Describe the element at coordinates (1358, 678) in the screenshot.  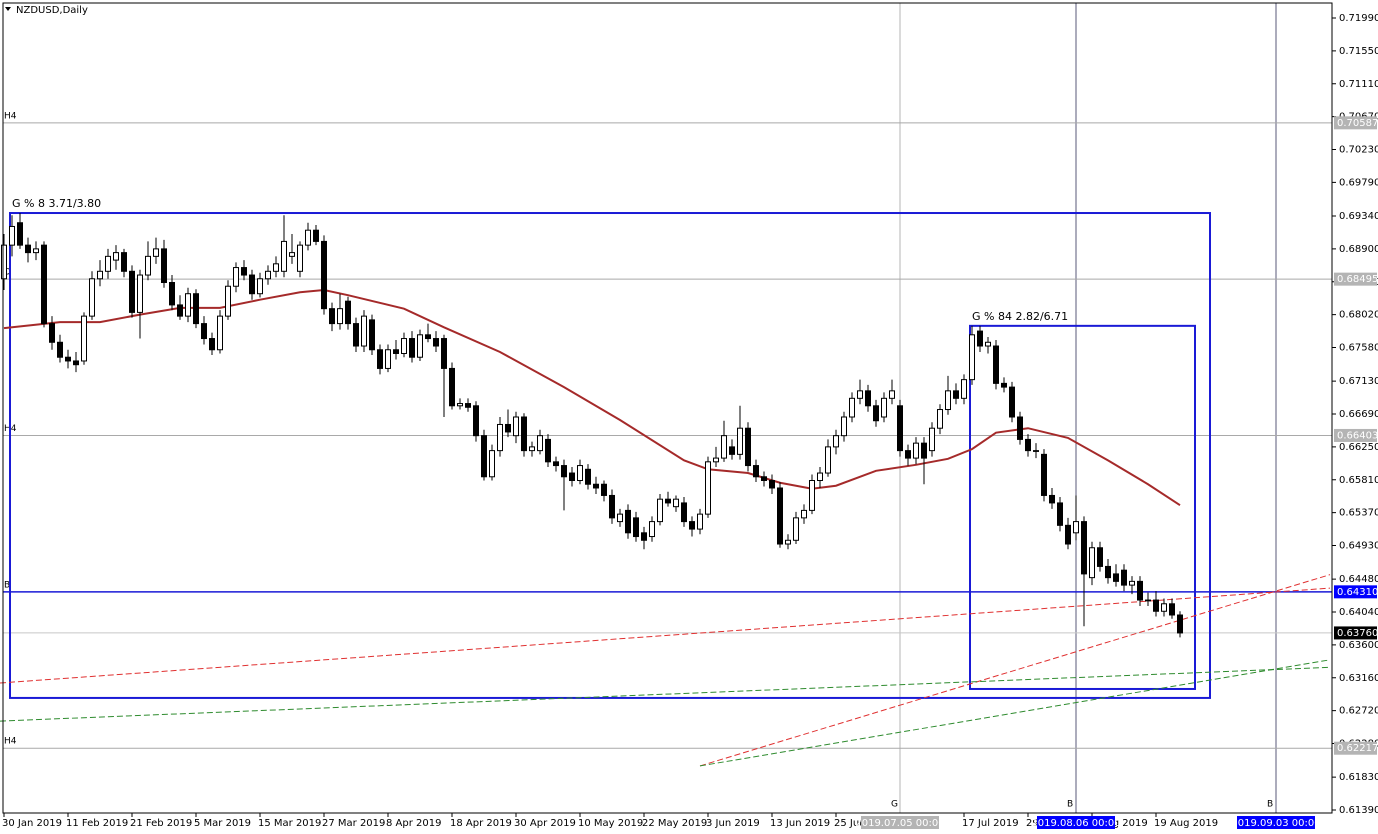
I see `y-tick-label: 0.63160` at that location.